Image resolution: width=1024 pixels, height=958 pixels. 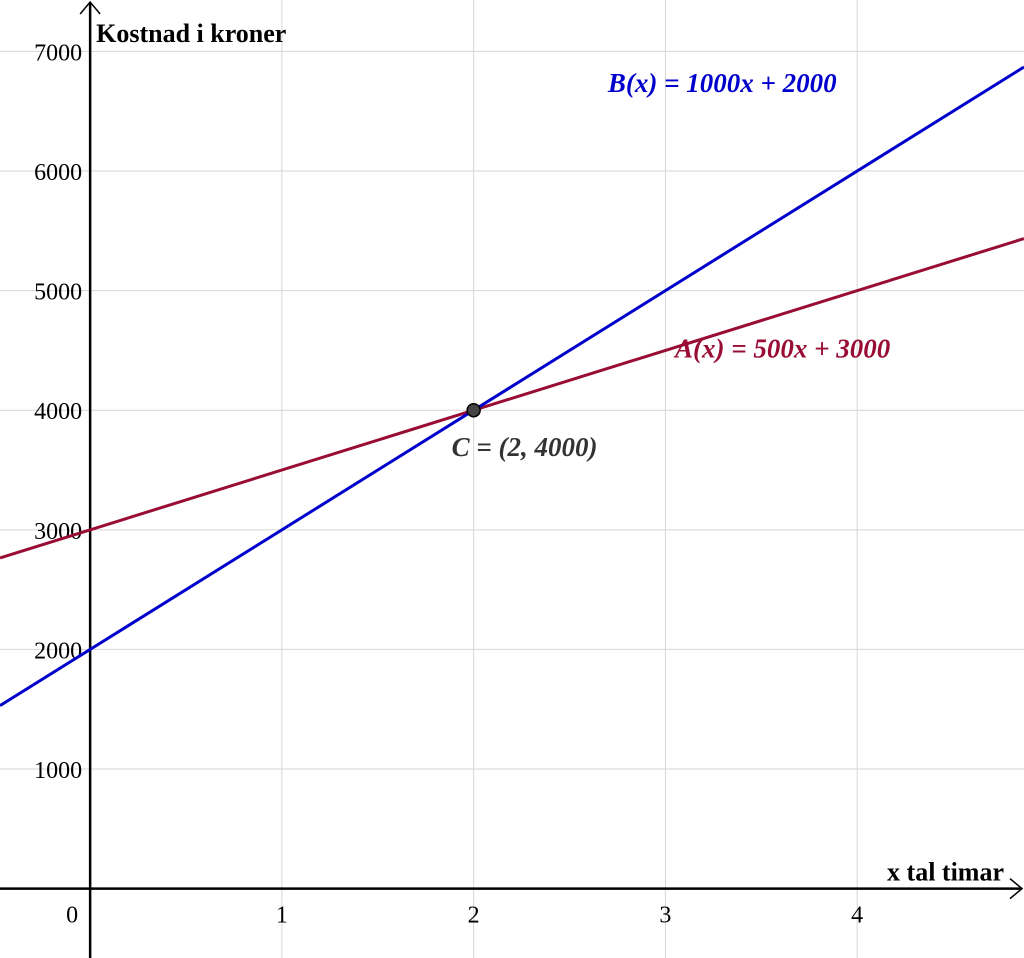 I want to click on points: C = (2, 4000), so click(x=525, y=432).